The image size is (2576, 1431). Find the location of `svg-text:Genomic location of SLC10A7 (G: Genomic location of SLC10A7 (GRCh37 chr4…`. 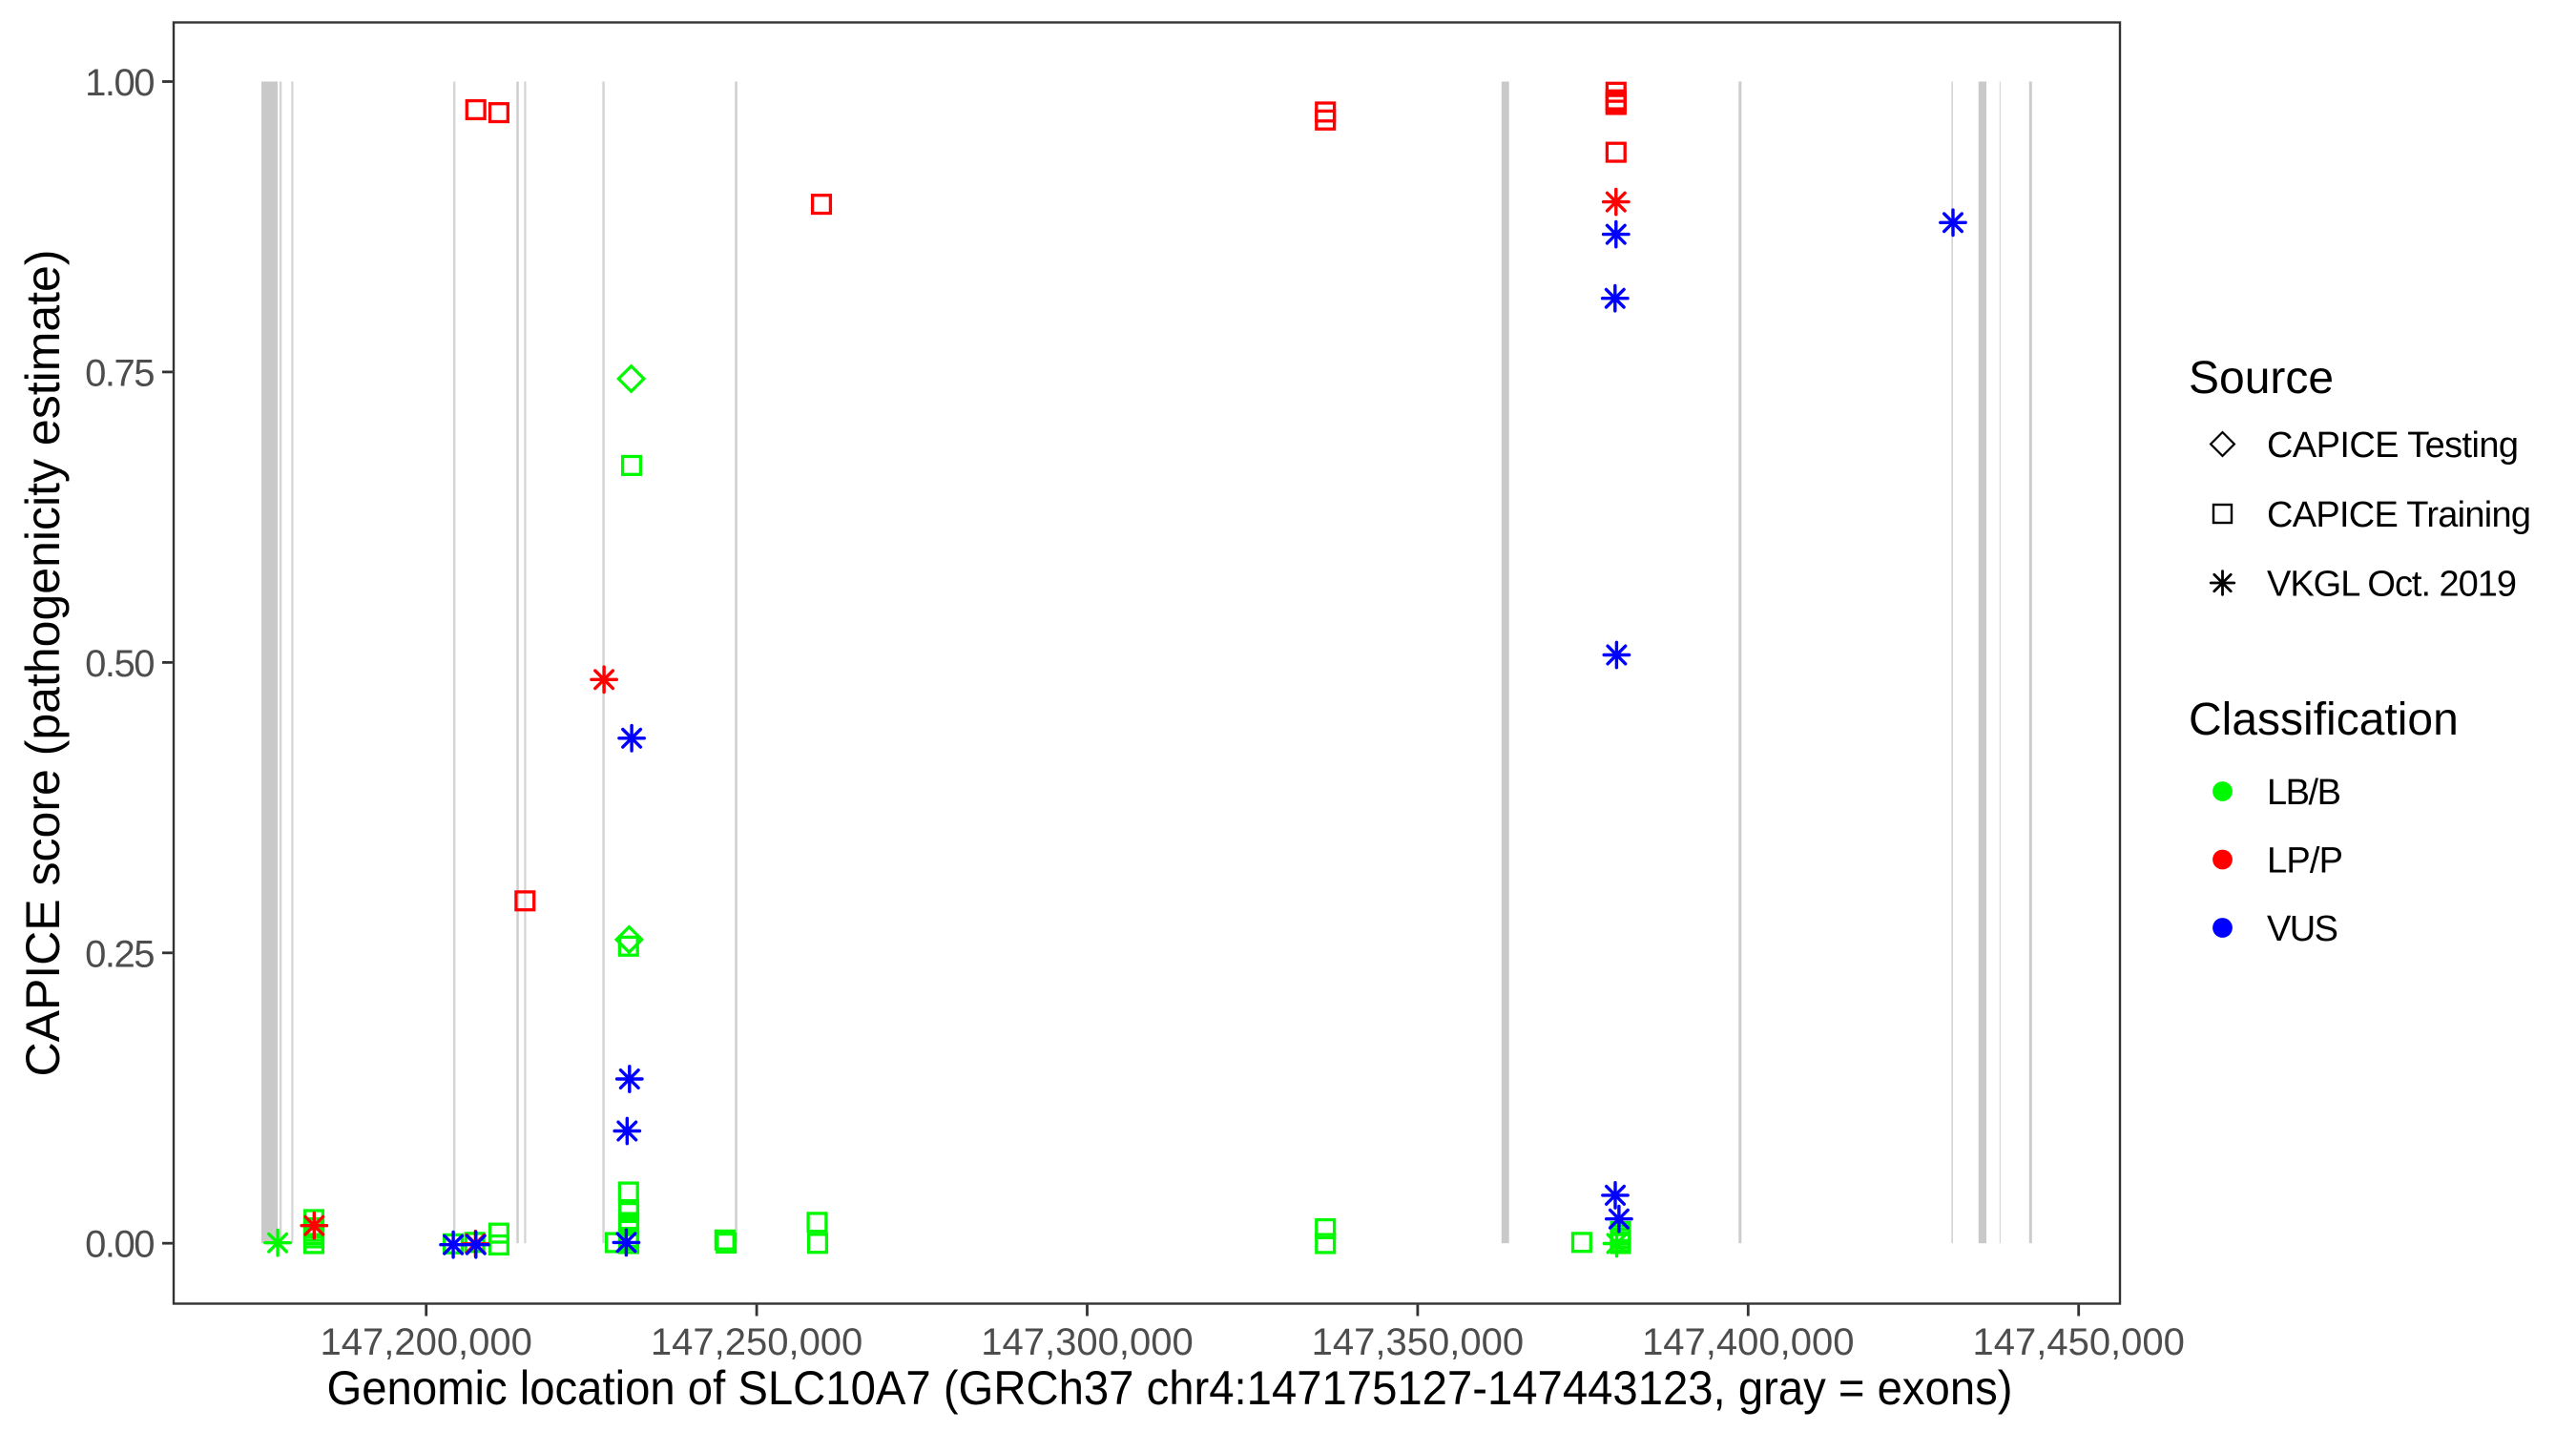

svg-text:Genomic location of SLC10A7 (G: Genomic location of SLC10A7 (GRCh37 chr4… is located at coordinates (1170, 1388).